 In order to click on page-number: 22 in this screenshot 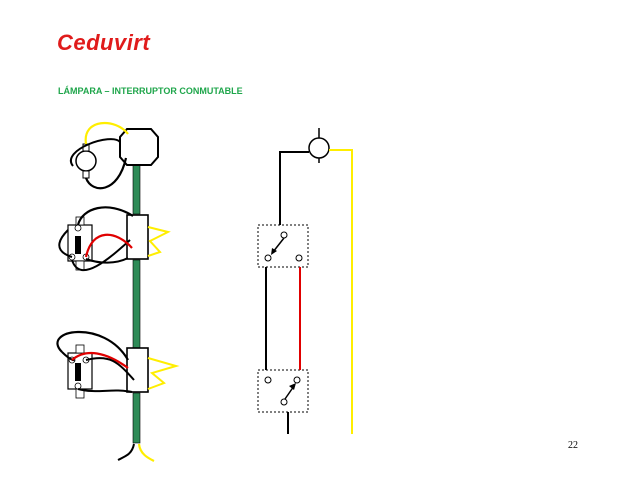, I will do `click(573, 445)`.